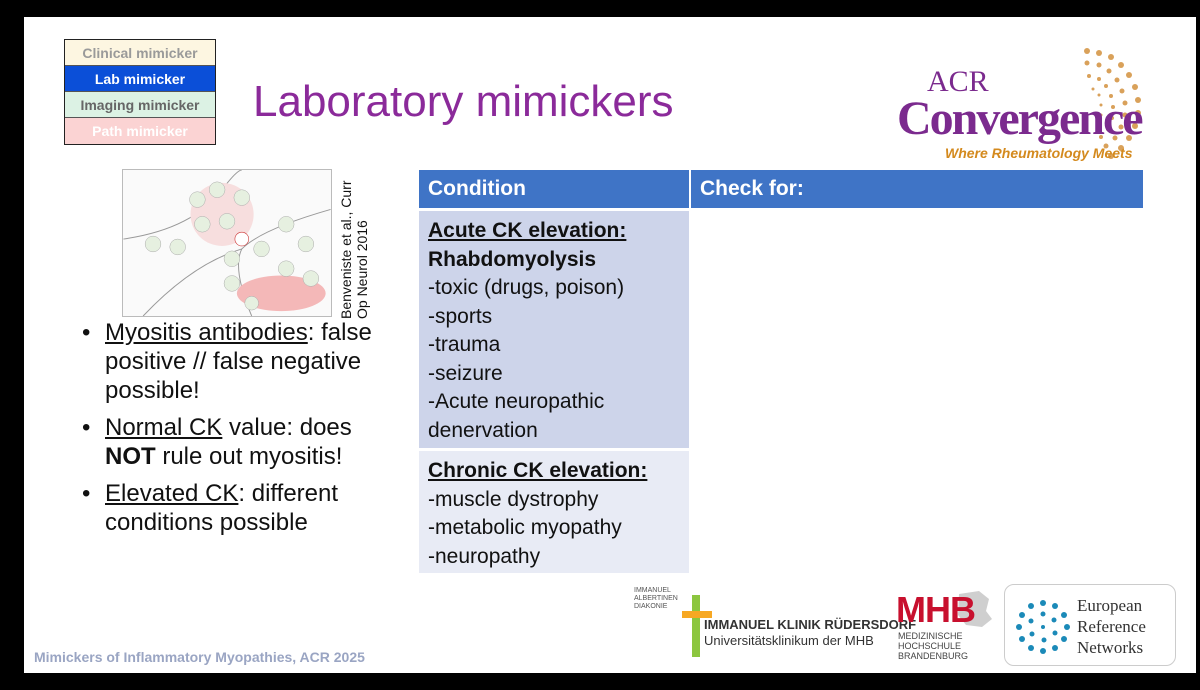 This screenshot has height=690, width=1200. What do you see at coordinates (789, 640) in the screenshot?
I see `immanuel-subtitle: Universitätsklinikum der MHB` at bounding box center [789, 640].